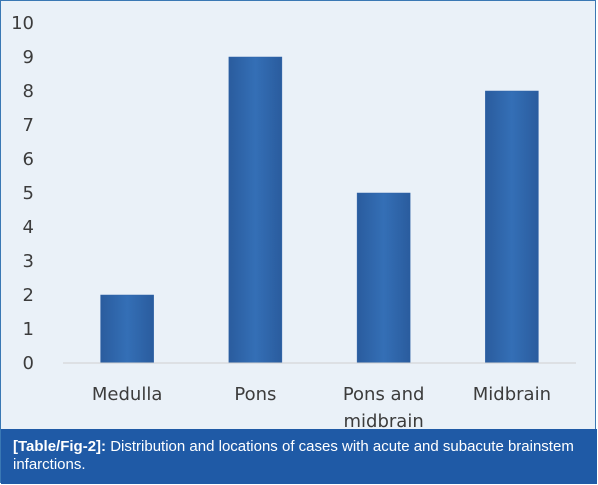 The height and width of the screenshot is (485, 598). What do you see at coordinates (28, 57) in the screenshot?
I see `y-tick-label: 9` at bounding box center [28, 57].